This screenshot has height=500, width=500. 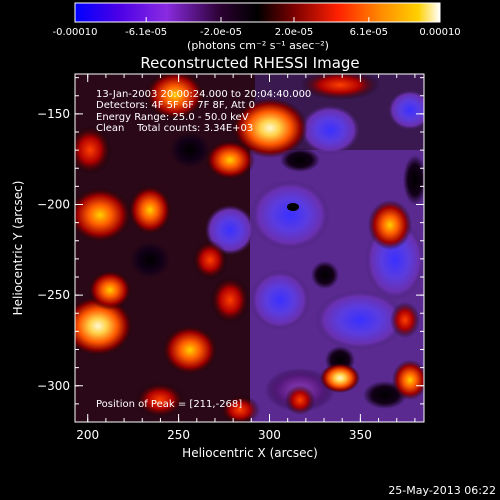 What do you see at coordinates (442, 490) in the screenshot?
I see `footer-timestamp: 25-May-2013 06:22` at bounding box center [442, 490].